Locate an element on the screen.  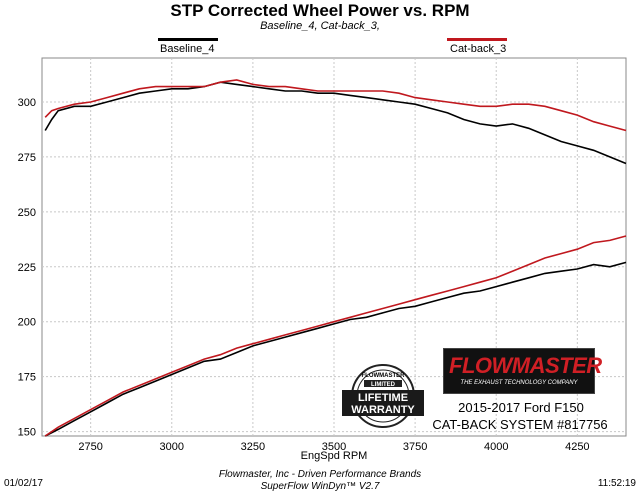
badge-ribbon is located at coordinates (383, 383).